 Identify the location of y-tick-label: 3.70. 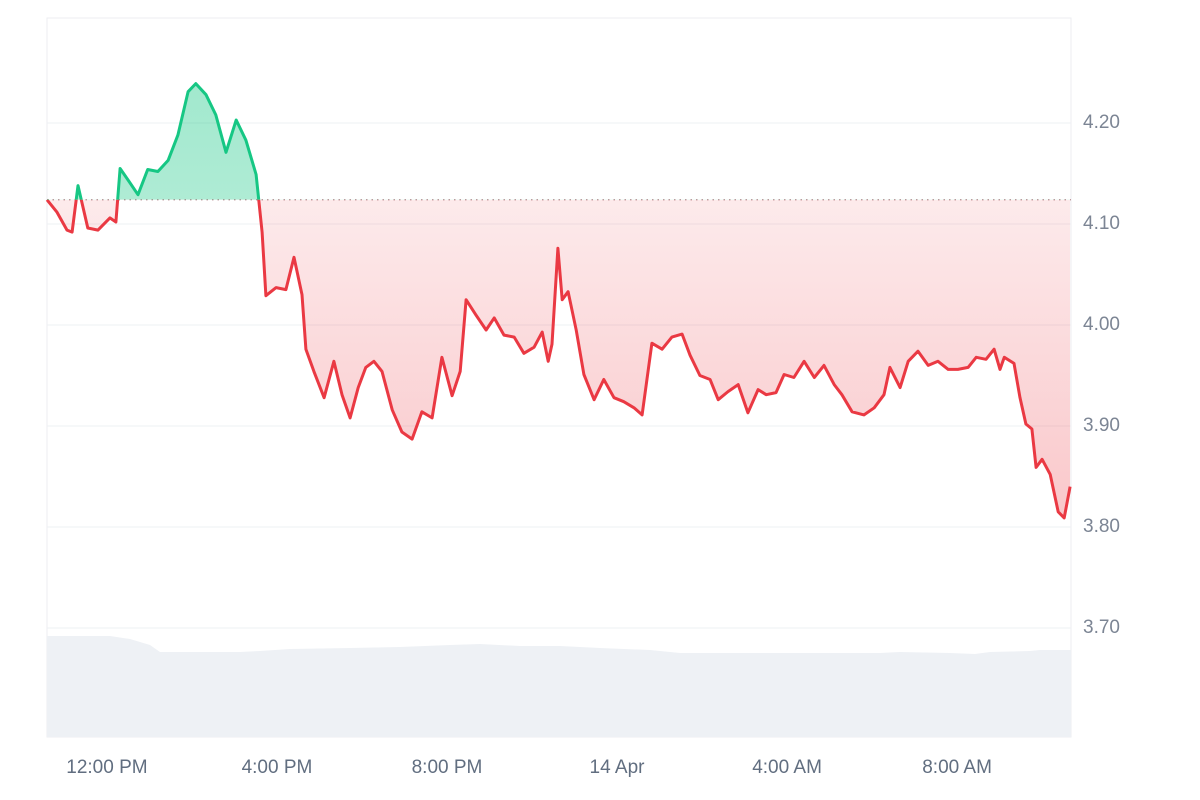
(1101, 627).